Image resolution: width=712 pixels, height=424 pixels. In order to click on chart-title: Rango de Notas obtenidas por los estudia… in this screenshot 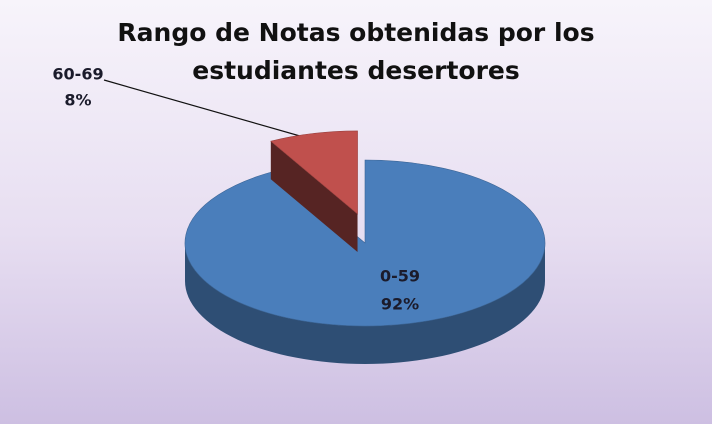, I will do `click(356, 51)`.